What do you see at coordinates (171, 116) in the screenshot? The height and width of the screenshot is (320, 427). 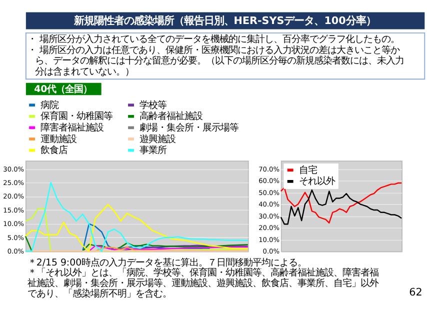 I see `legend-label: 高齢者福祉施設` at bounding box center [171, 116].